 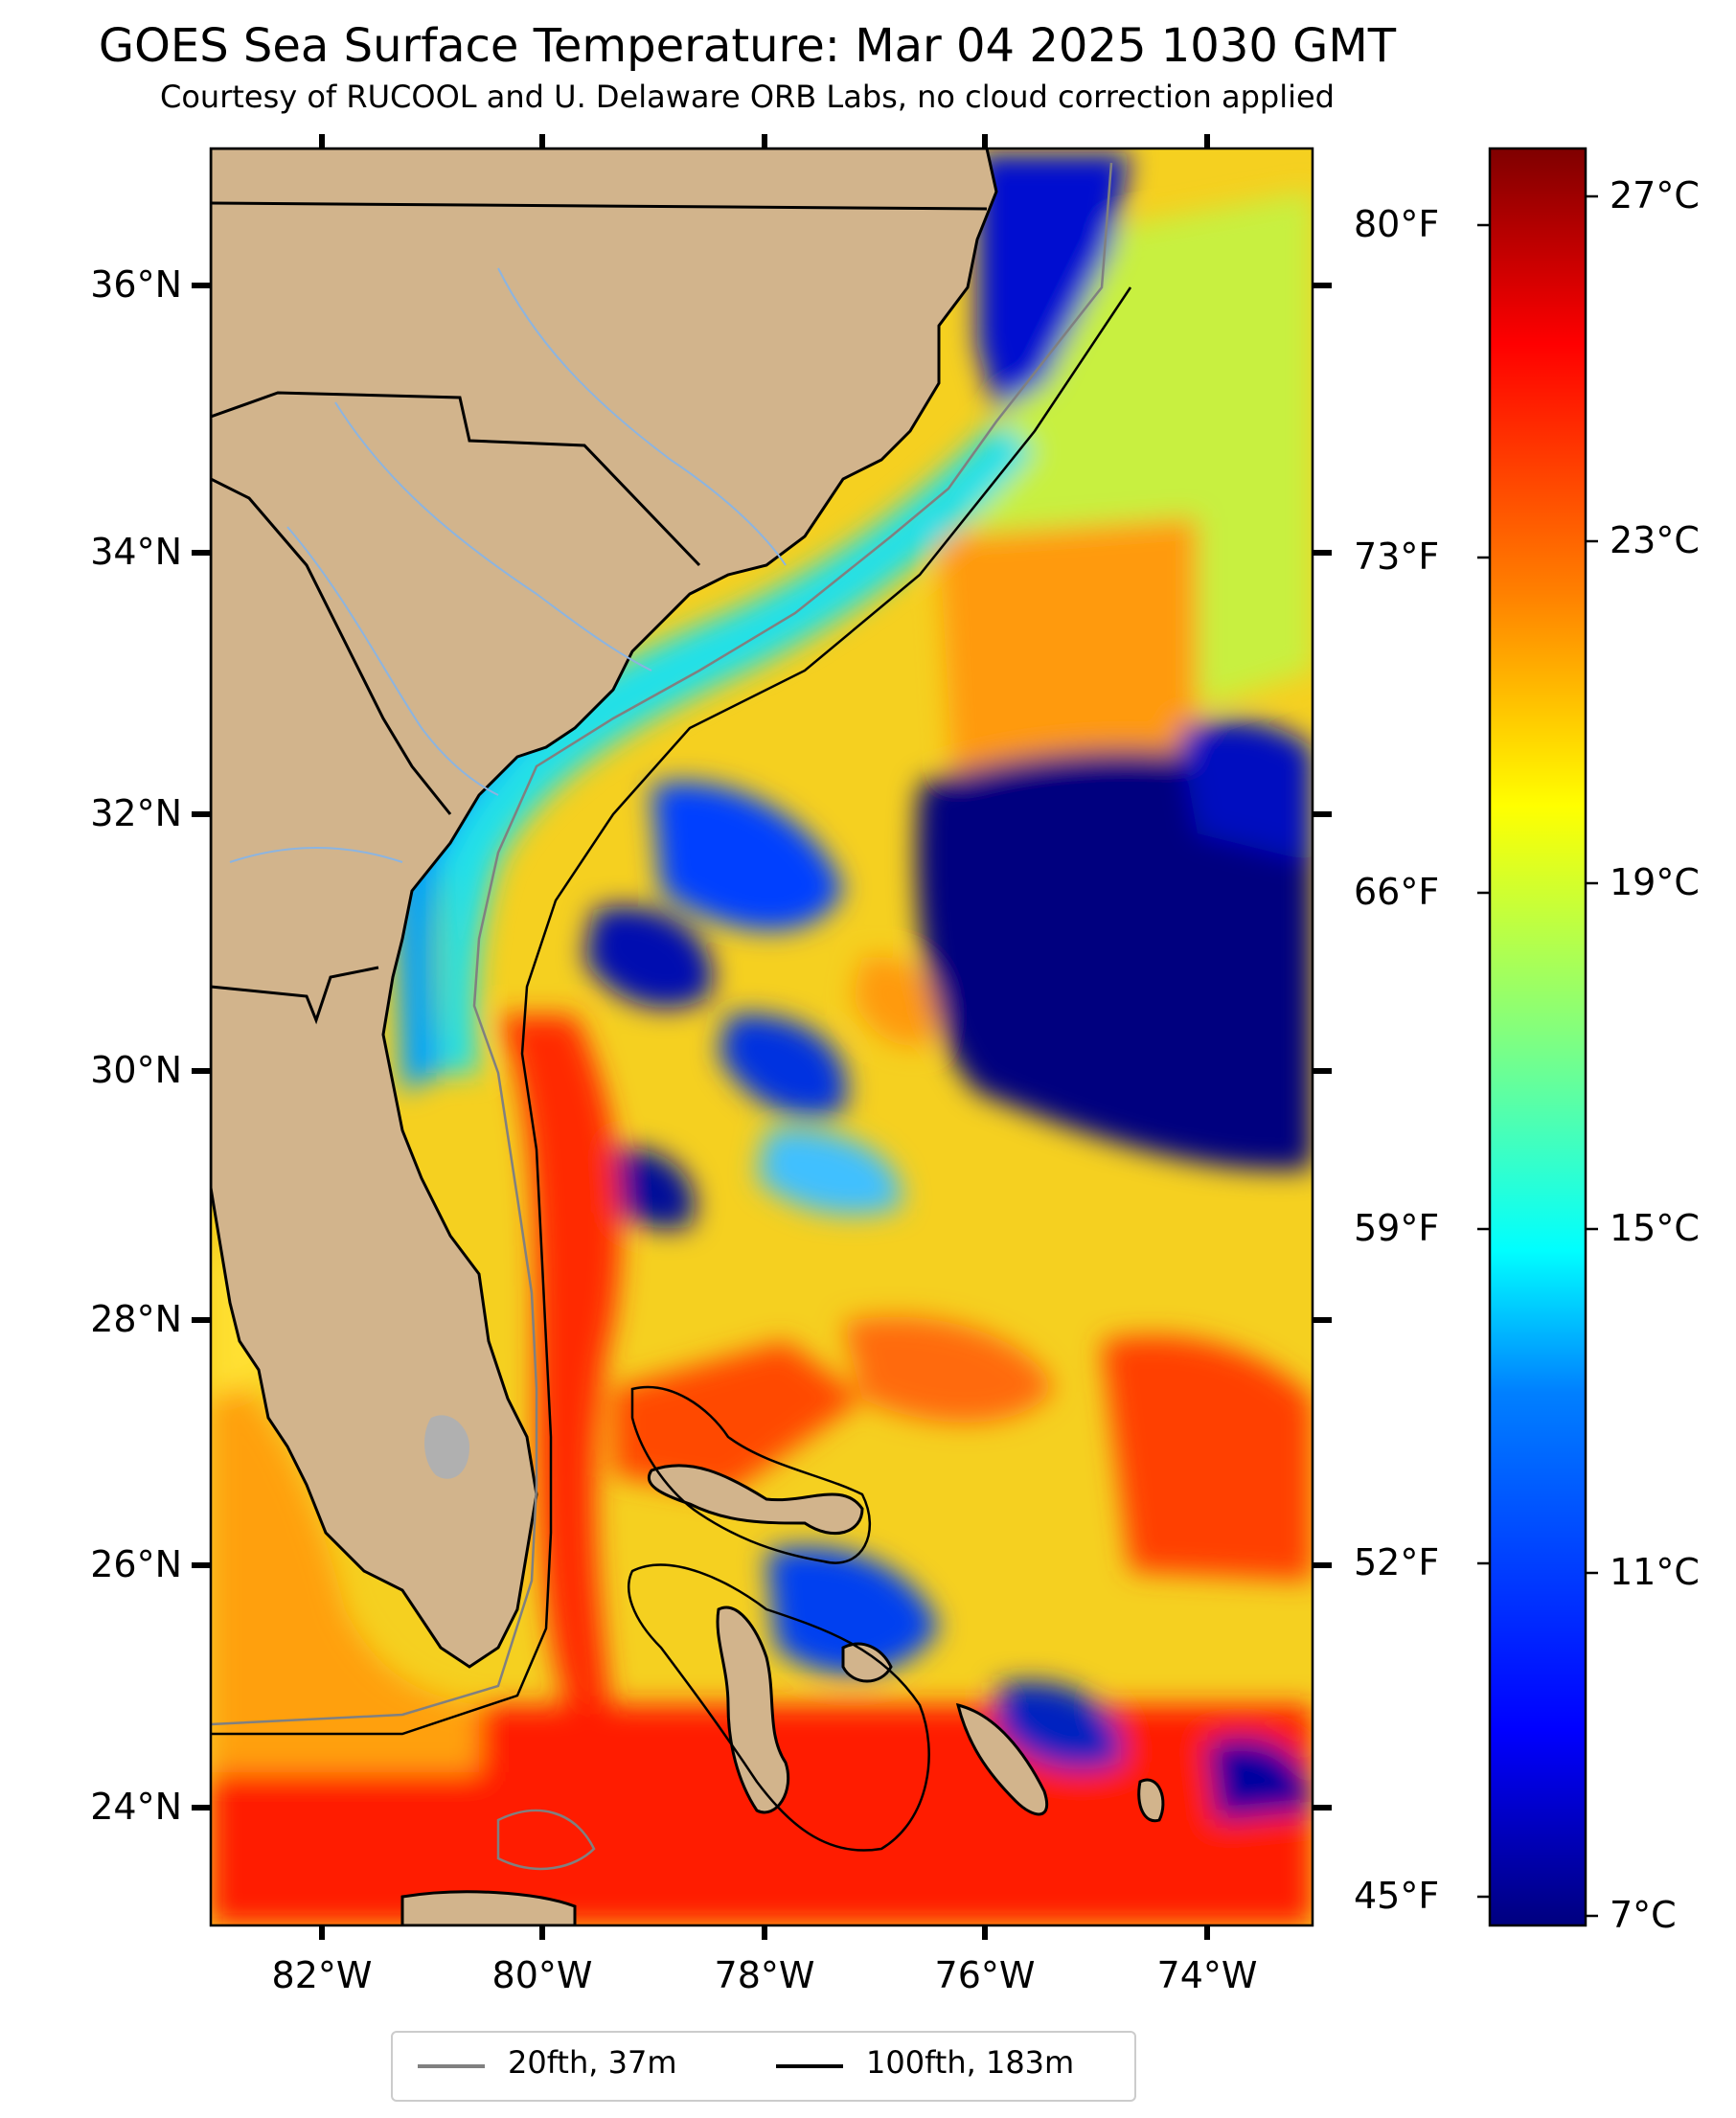 What do you see at coordinates (809, 2066) in the screenshot?
I see `legend-swatch-100fth` at bounding box center [809, 2066].